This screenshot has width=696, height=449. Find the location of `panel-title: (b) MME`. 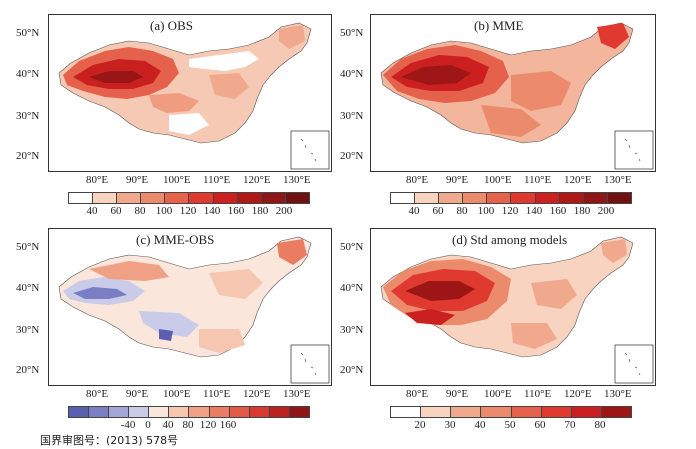

panel-title: (b) MME is located at coordinates (499, 25).